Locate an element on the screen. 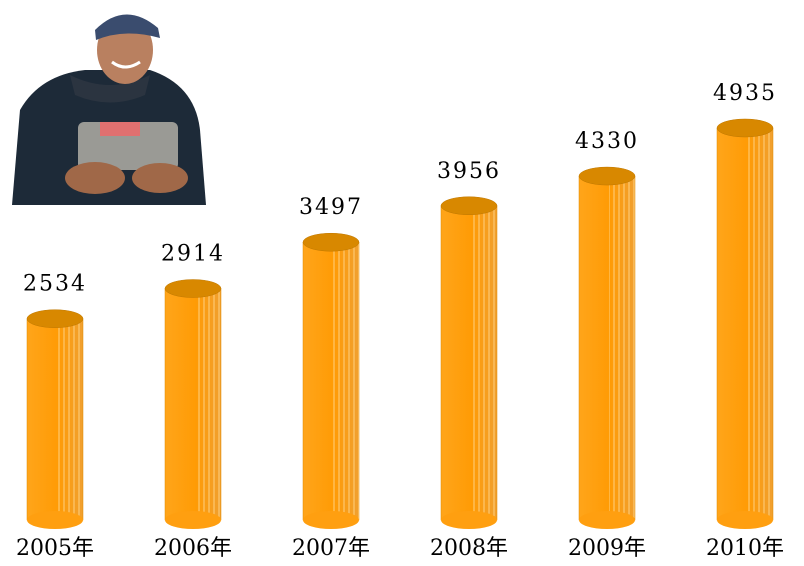  value-label: 2534 is located at coordinates (55, 284).